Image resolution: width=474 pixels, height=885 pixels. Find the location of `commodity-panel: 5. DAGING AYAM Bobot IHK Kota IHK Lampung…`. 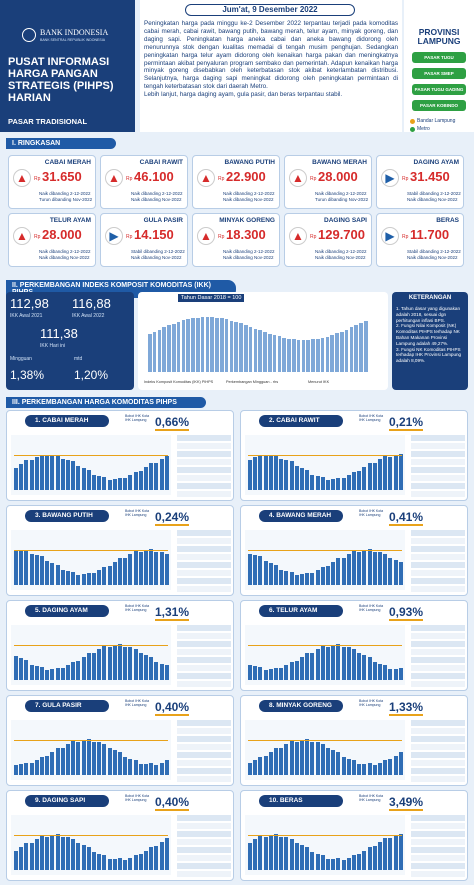

commodity-panel: 5. DAGING AYAM Bobot IHK Kota IHK Lampung… is located at coordinates (120, 645).